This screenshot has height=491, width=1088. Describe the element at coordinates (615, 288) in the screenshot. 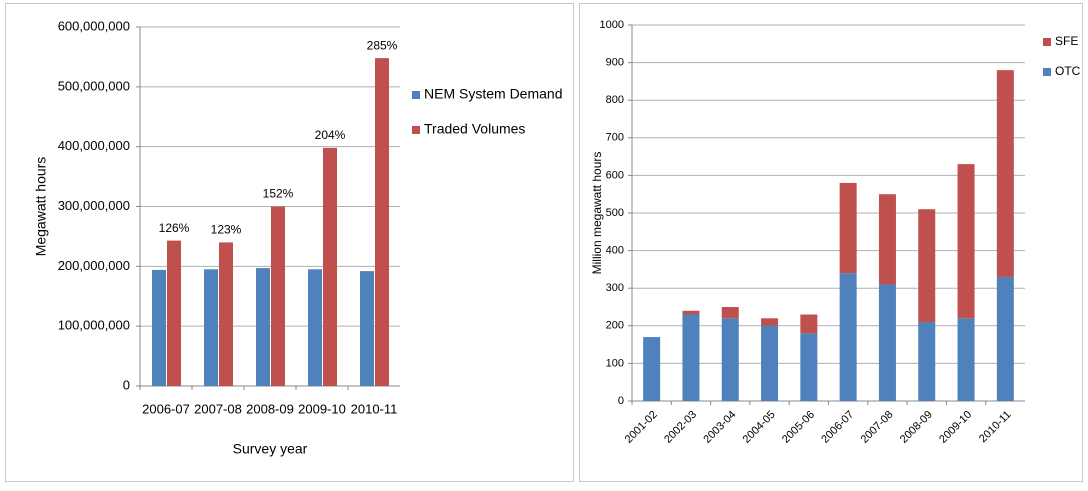

I see `y-tick-label: 300` at that location.